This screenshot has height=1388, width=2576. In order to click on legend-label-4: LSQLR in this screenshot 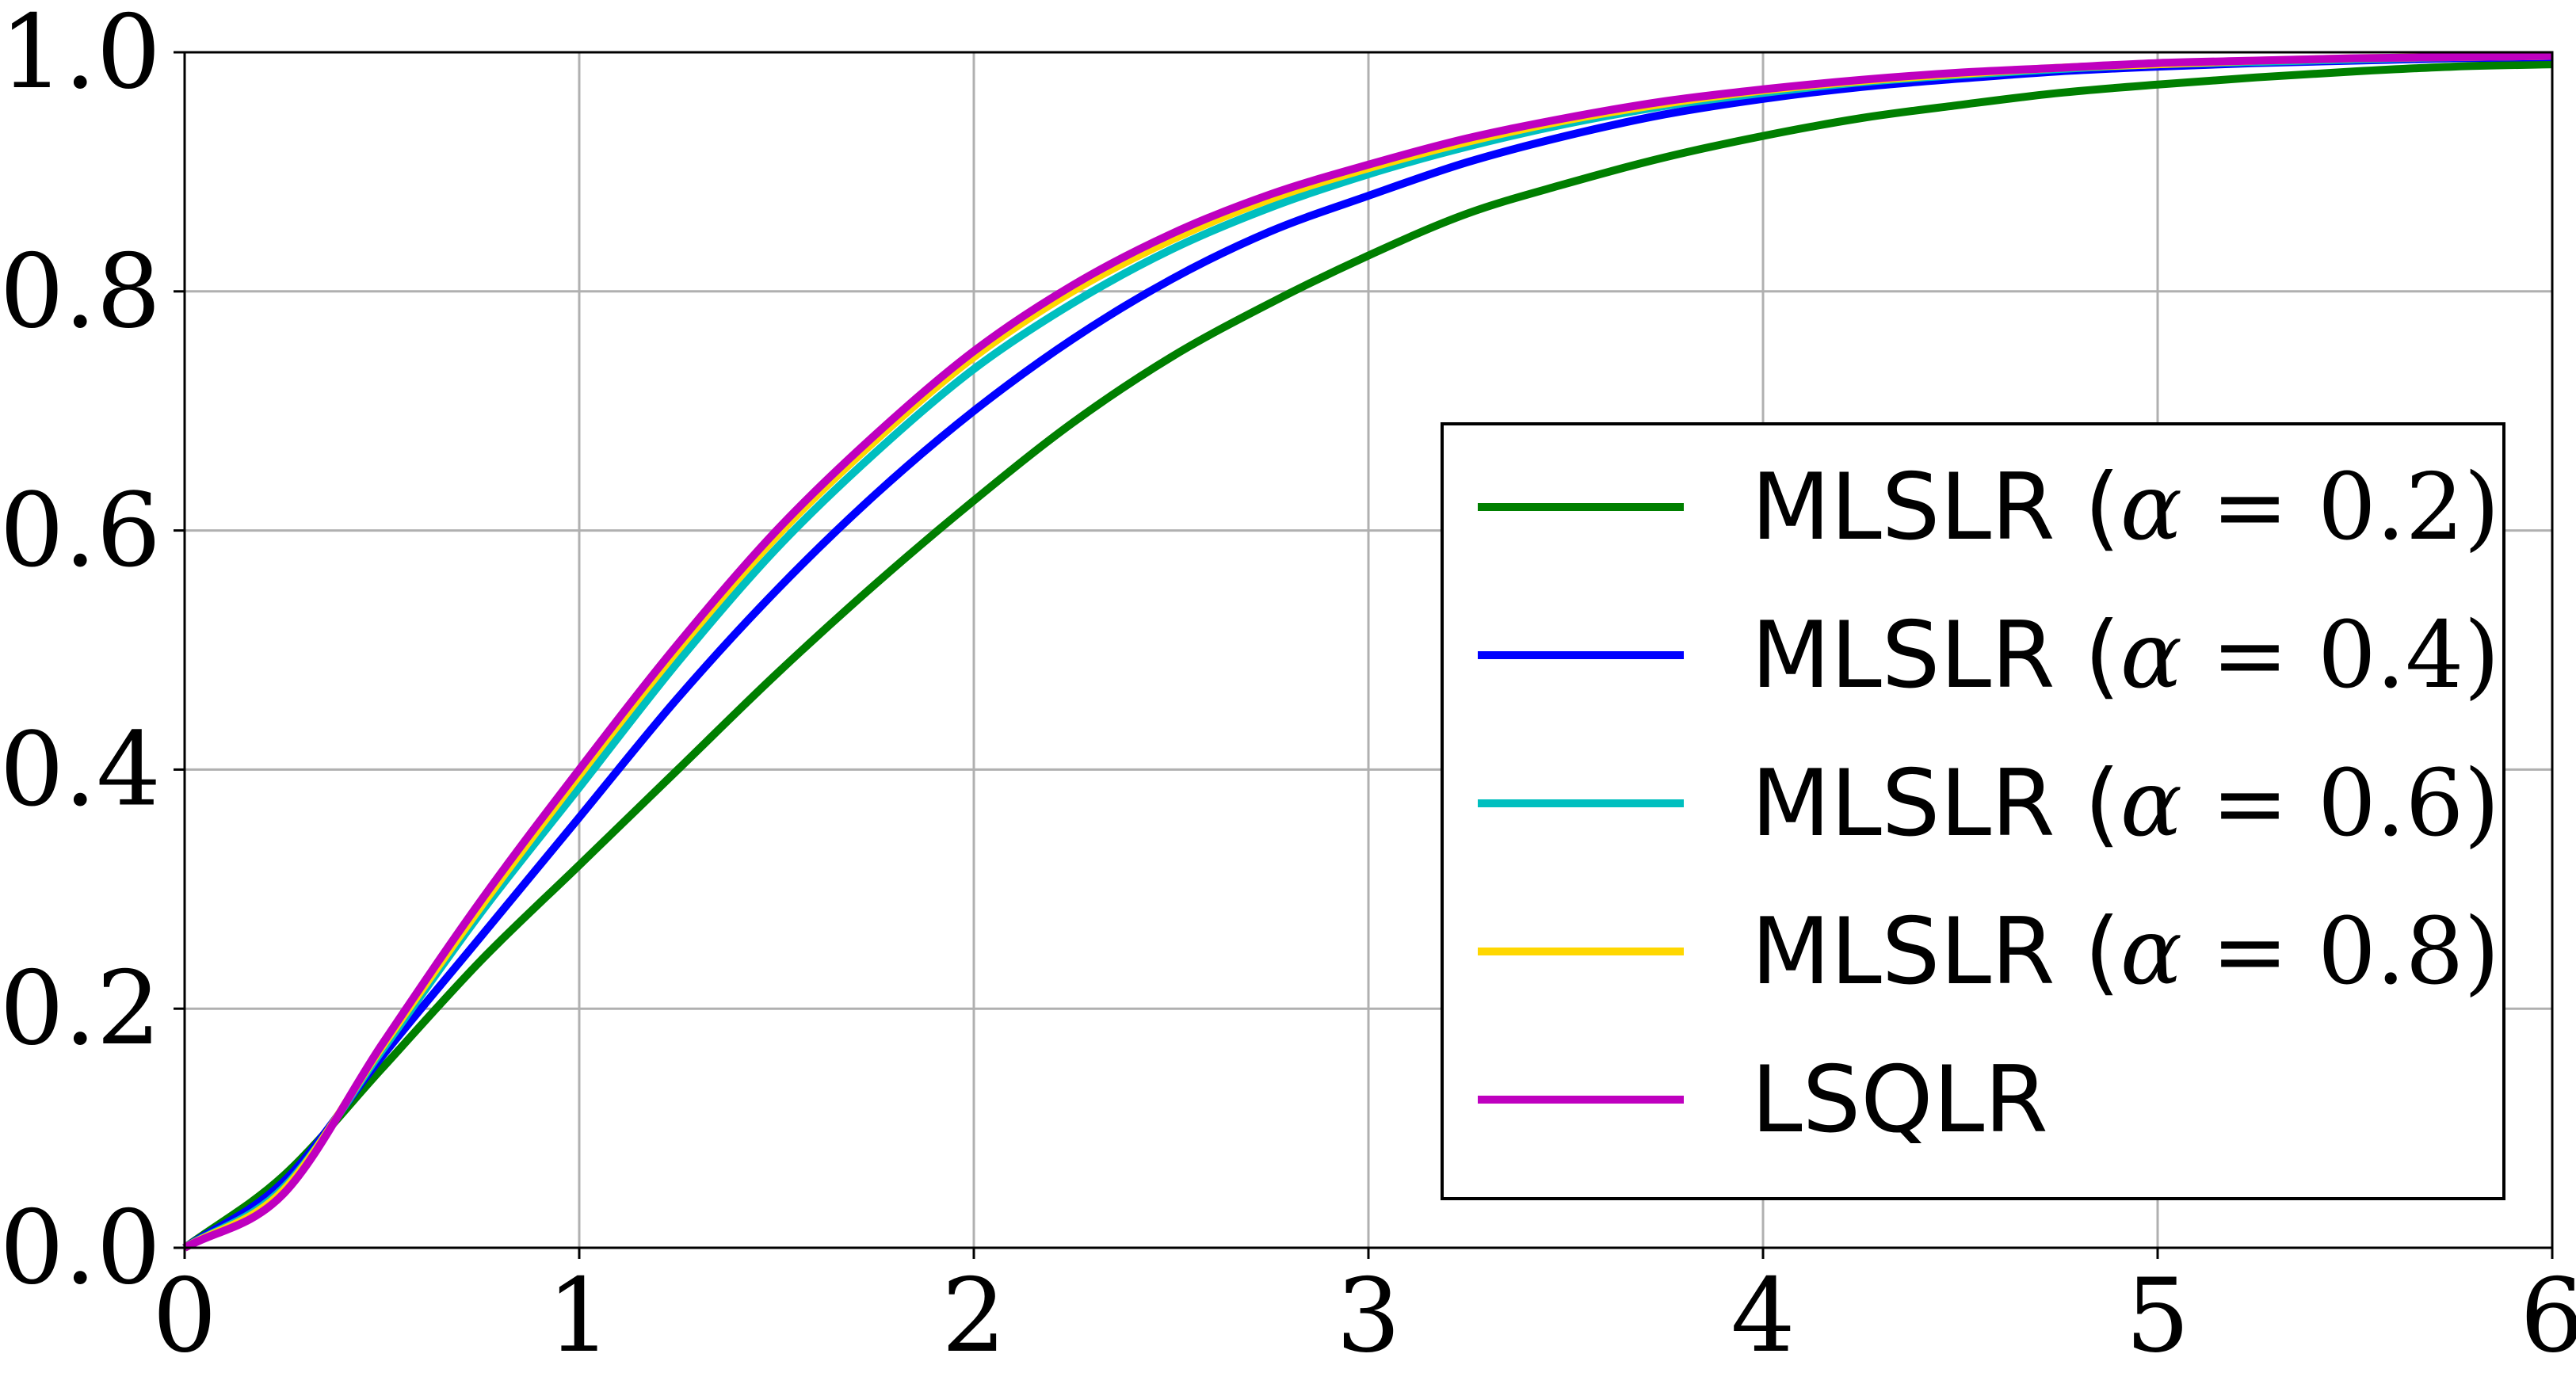, I will do `click(1900, 1100)`.